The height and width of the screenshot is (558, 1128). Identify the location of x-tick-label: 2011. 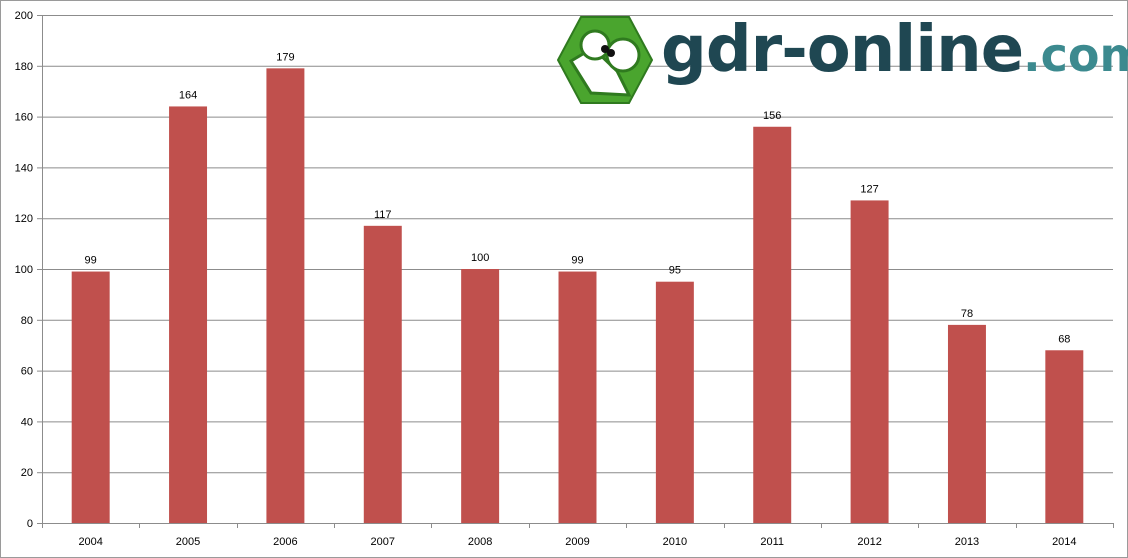
(772, 542).